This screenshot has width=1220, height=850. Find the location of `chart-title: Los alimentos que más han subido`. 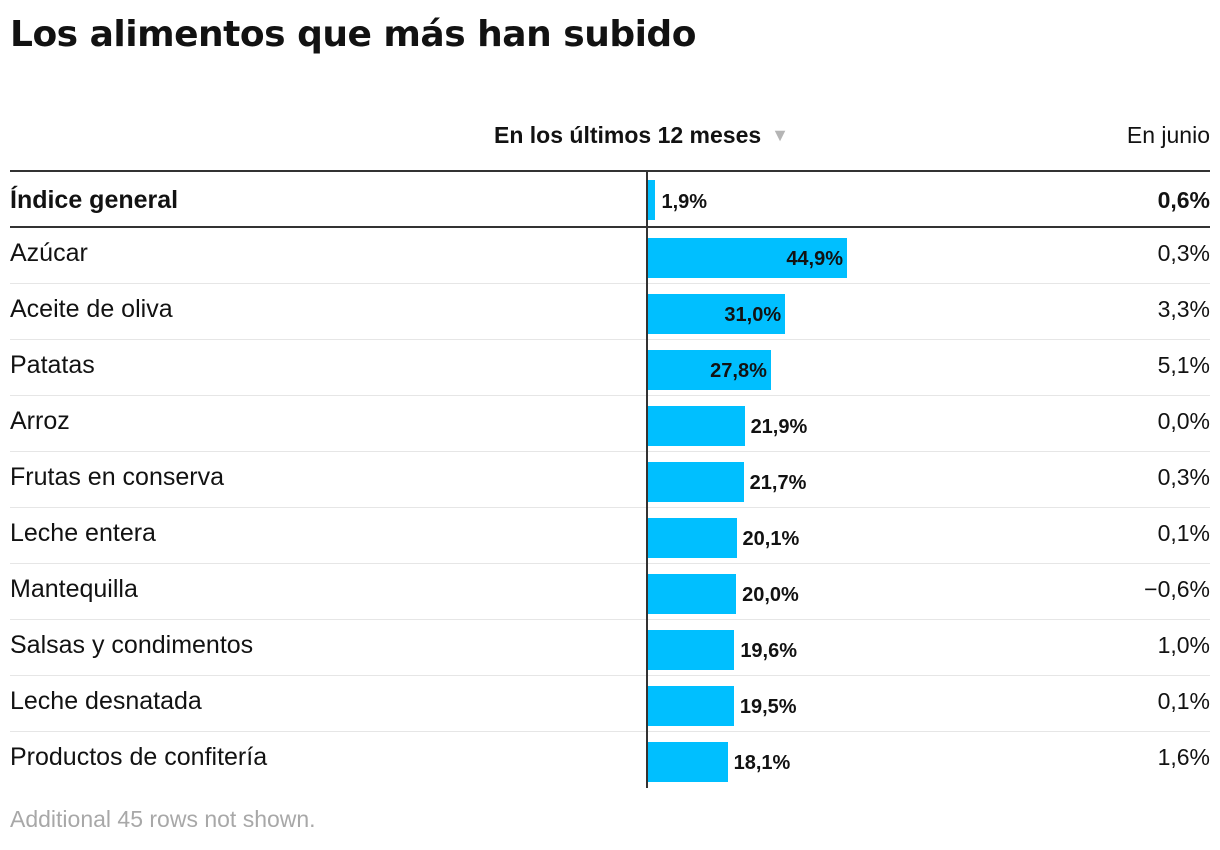

chart-title: Los alimentos que más han subido is located at coordinates (353, 34).